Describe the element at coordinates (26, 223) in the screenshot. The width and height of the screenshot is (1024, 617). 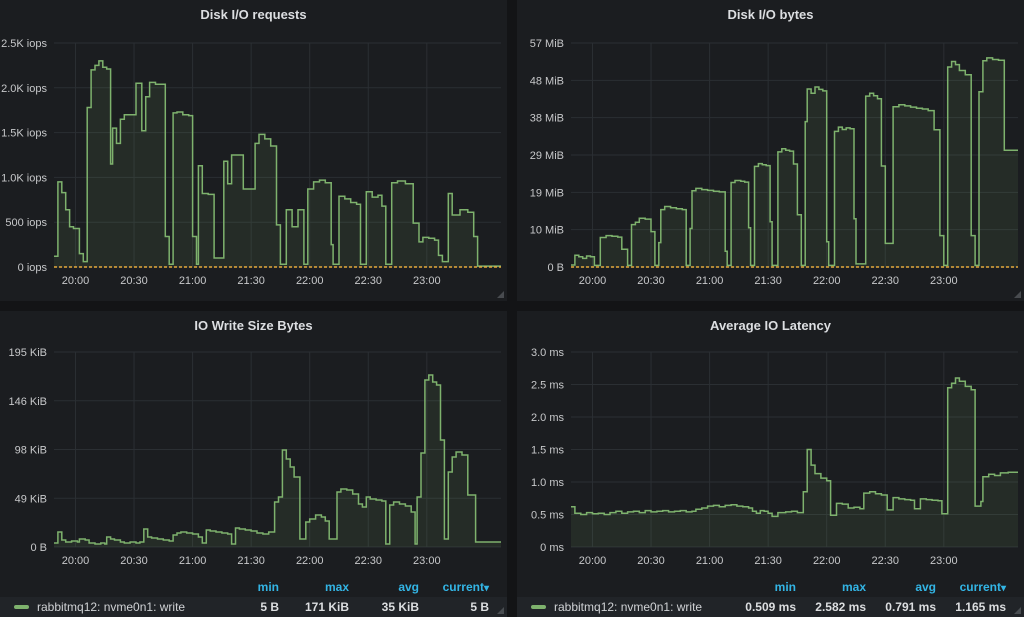
I see `y-axis-tick-label: 500 iops` at that location.